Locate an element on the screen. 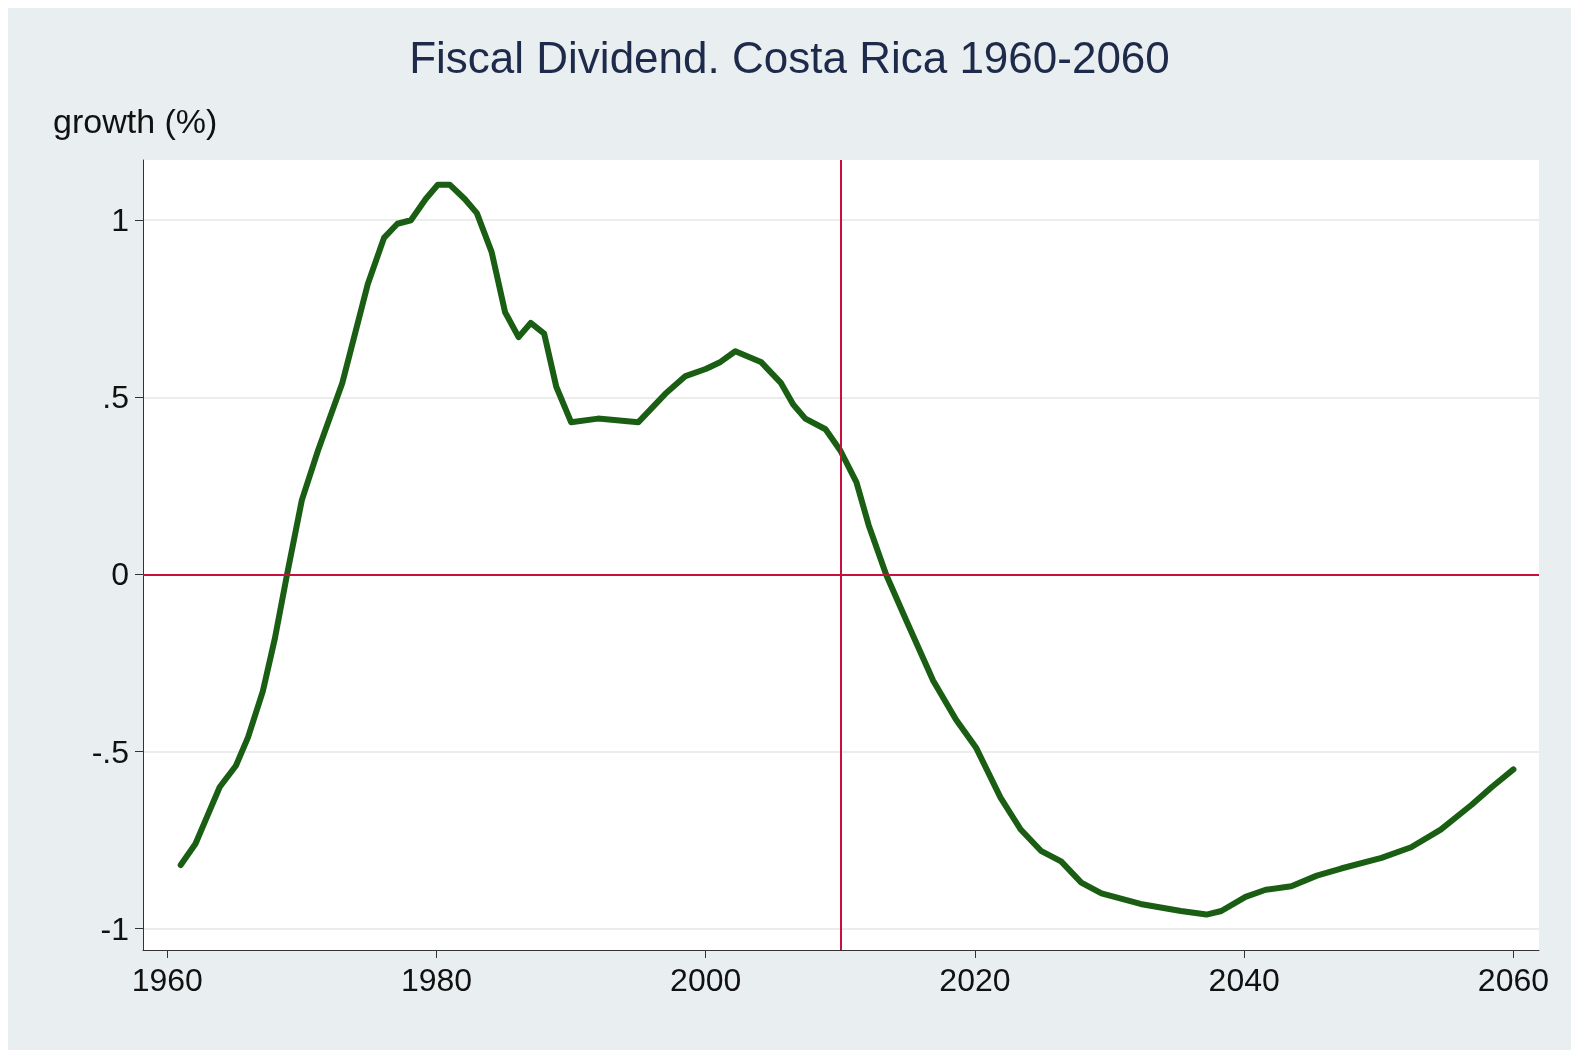 This screenshot has width=1579, height=1058. y-axis-title: growth (%) is located at coordinates (135, 121).